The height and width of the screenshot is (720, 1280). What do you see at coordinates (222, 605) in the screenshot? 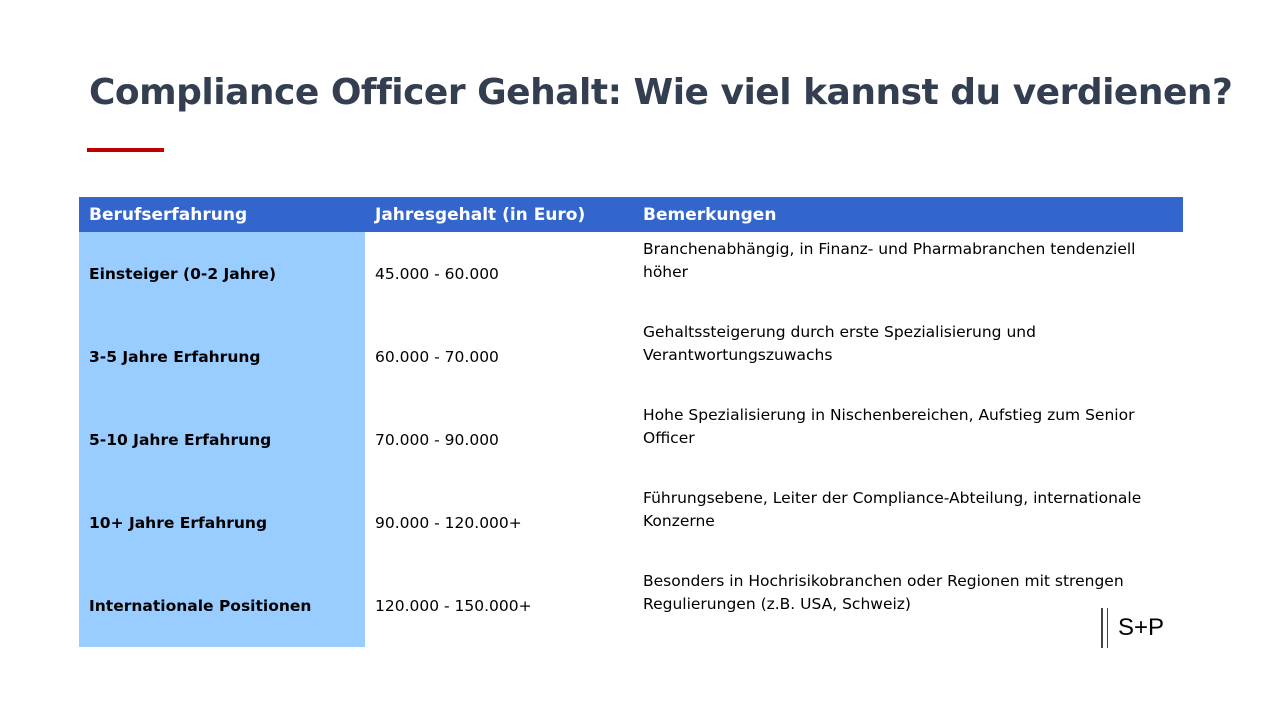
I see `cell-experience: Internationale Positionen` at bounding box center [222, 605].